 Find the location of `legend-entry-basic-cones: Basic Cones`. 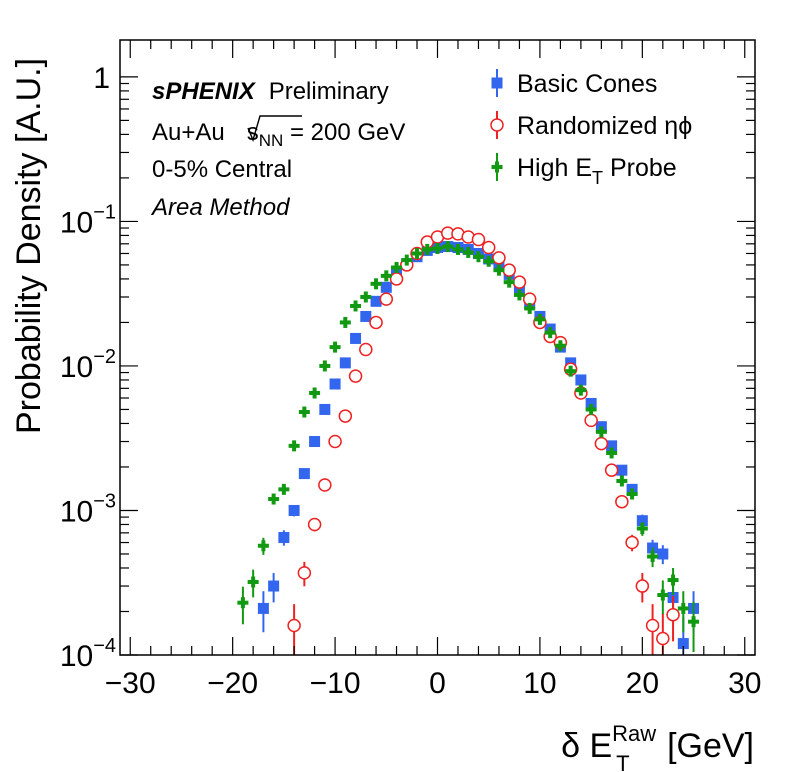

legend-entry-basic-cones: Basic Cones is located at coordinates (574, 83).